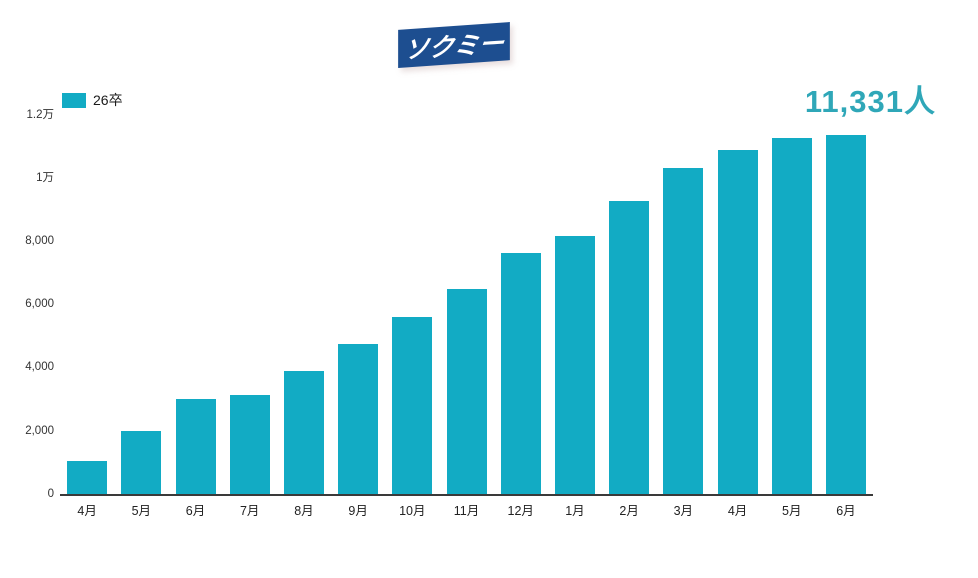 This screenshot has width=978, height=578. Describe the element at coordinates (412, 405) in the screenshot. I see `bar-10月-6` at that location.